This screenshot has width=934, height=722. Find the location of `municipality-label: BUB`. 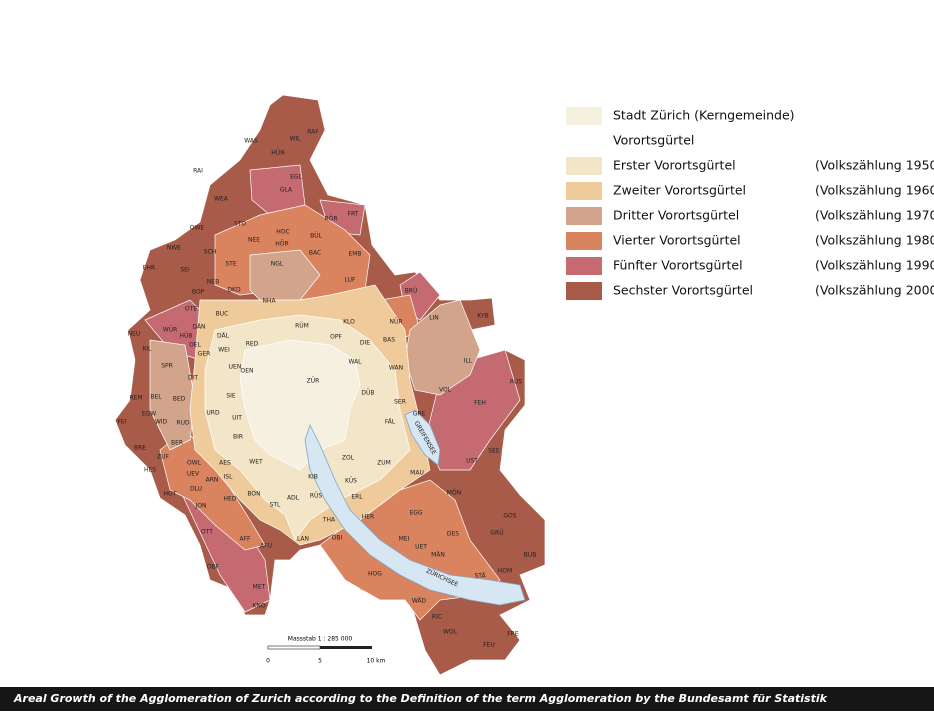

municipality-label: BUB is located at coordinates (530, 555).